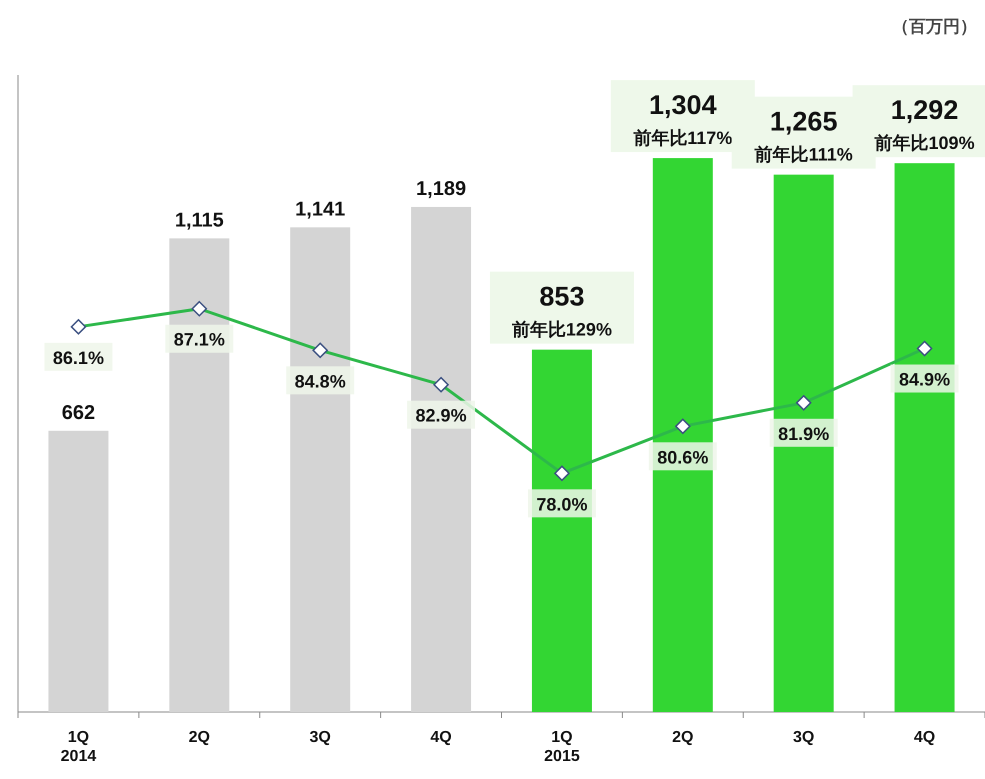 This screenshot has height=779, width=985. Describe the element at coordinates (441, 189) in the screenshot. I see `data-label: 1,189` at that location.